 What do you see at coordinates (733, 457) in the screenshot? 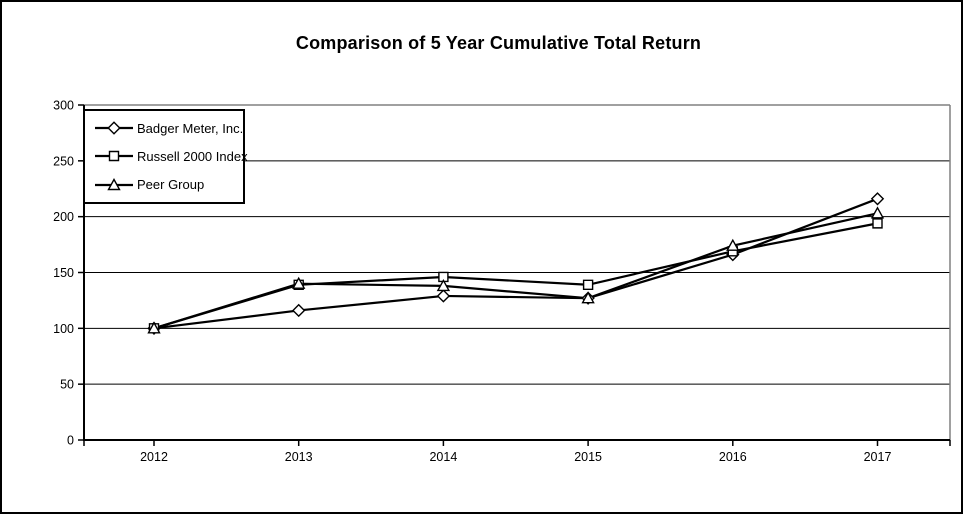
I see `x-axis-tick-label: 2016` at bounding box center [733, 457].